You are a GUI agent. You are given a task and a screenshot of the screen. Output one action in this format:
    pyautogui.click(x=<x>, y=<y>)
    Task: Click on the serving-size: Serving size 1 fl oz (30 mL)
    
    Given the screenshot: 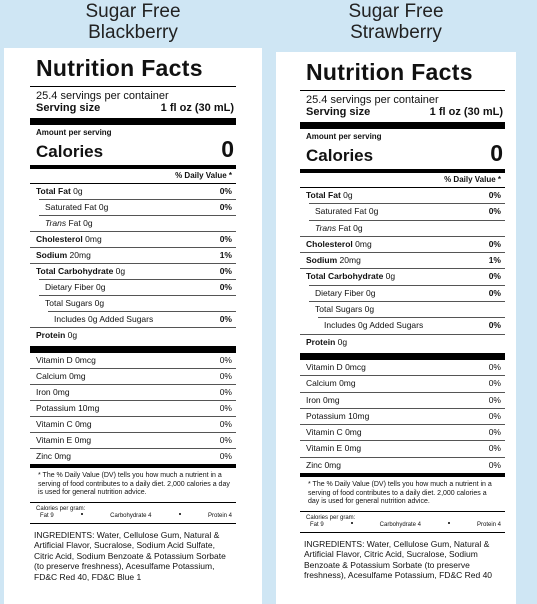 What is the action you would take?
    pyautogui.click(x=133, y=108)
    